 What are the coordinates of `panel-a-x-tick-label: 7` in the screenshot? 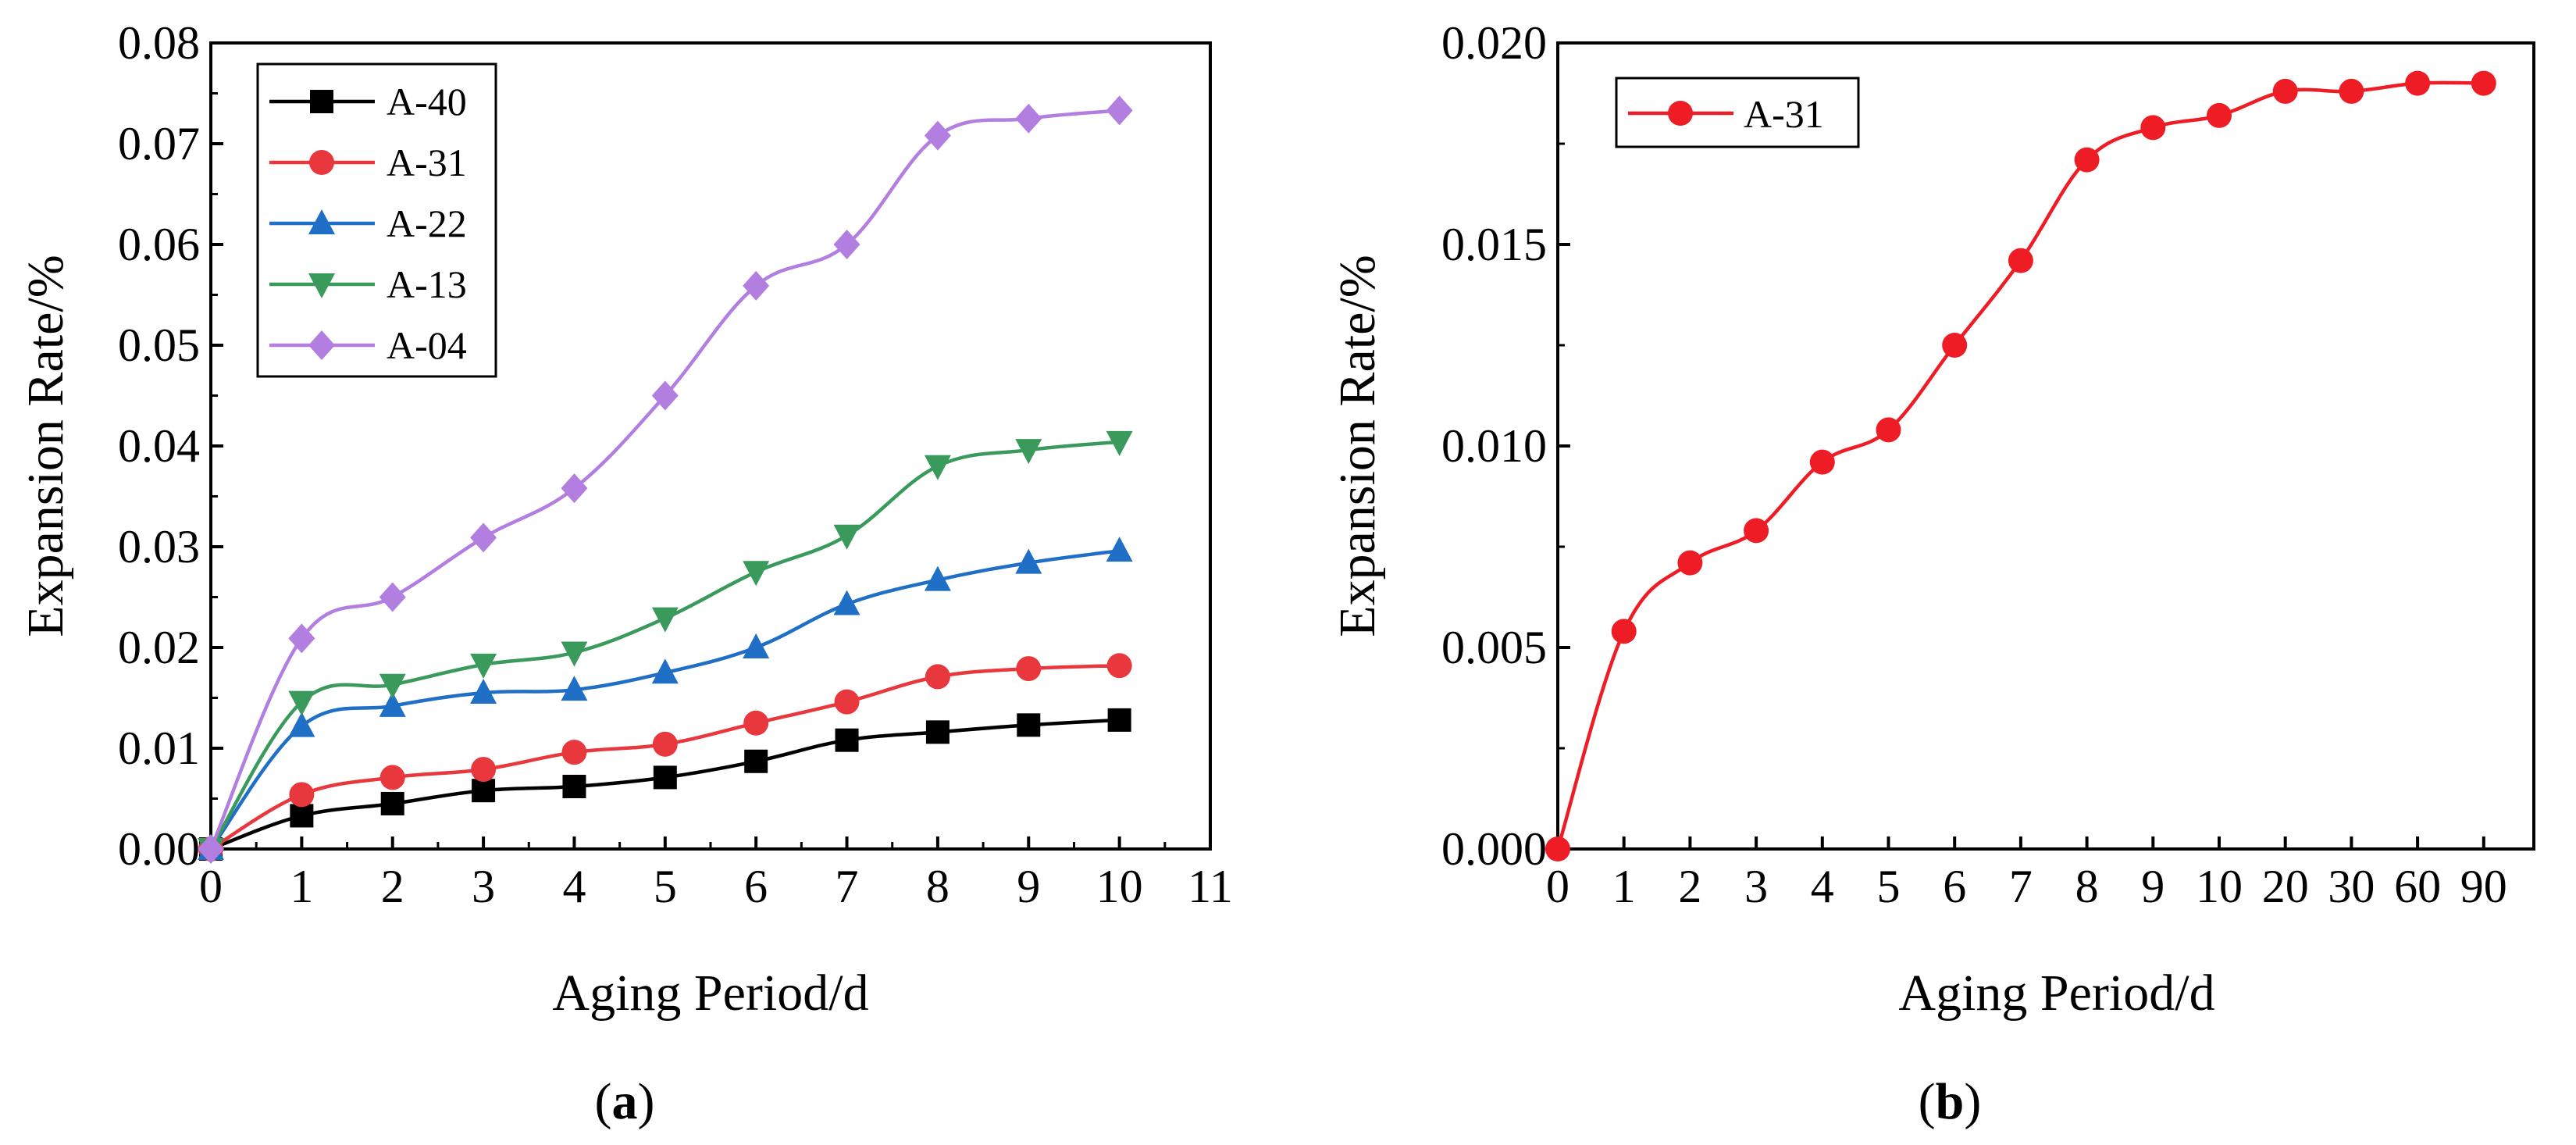 It's located at (848, 887).